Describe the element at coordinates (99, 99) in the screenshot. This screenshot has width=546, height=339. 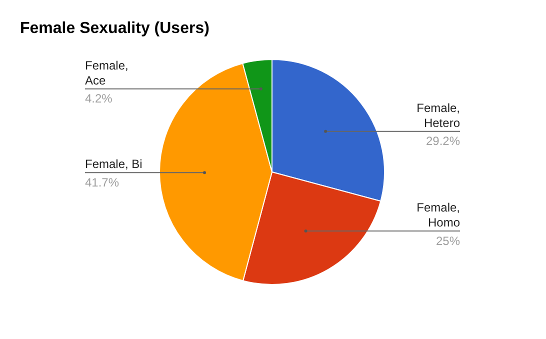
I see `data-label: 4.2%` at that location.